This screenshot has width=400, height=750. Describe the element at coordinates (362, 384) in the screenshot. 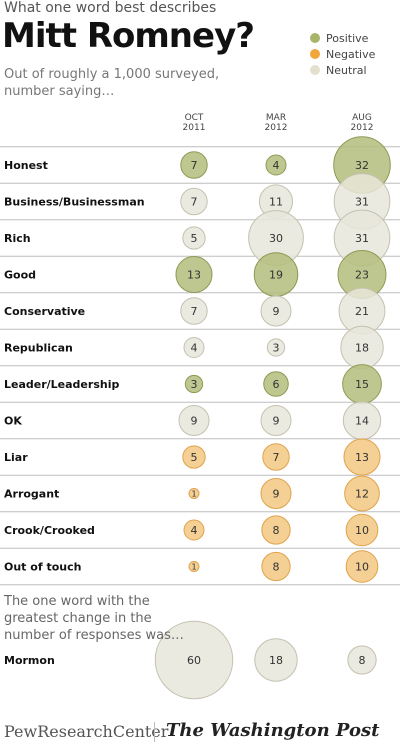

I see `data-label: 15` at that location.